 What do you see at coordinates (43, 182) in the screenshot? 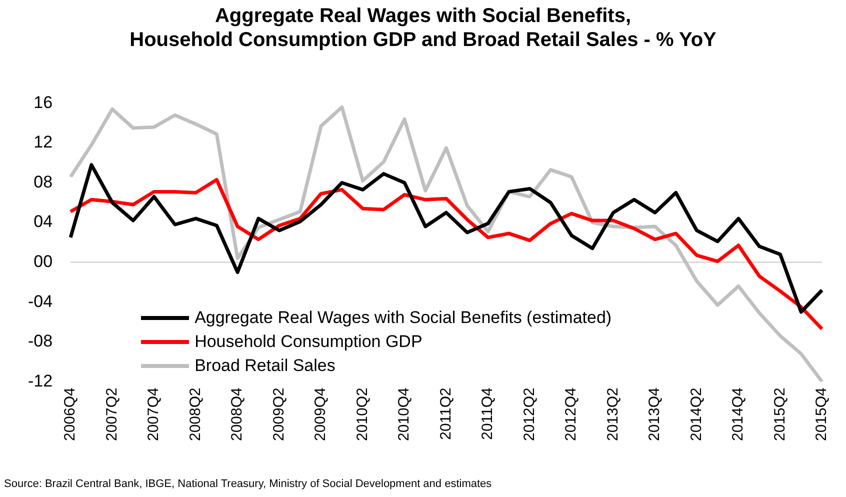
I see `y-tick-label: 08` at bounding box center [43, 182].